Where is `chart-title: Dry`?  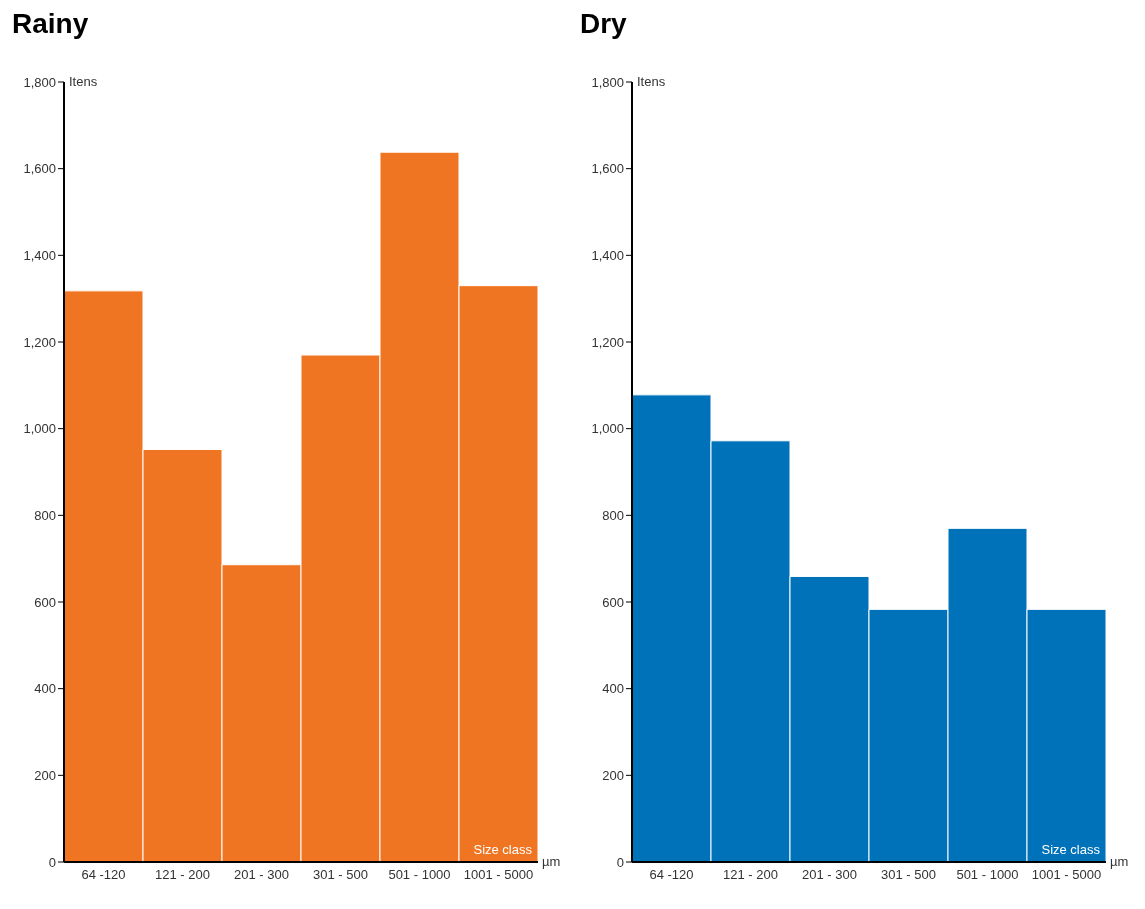
chart-title: Dry is located at coordinates (603, 24).